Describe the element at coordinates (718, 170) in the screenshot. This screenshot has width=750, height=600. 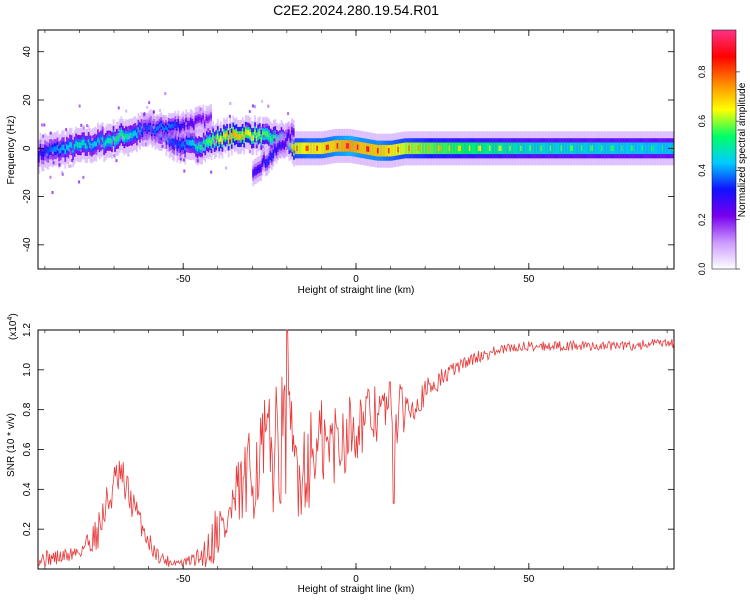
I see `colorbar-ticks: 0.0 0.2 0.4 0.6 0.8` at that location.